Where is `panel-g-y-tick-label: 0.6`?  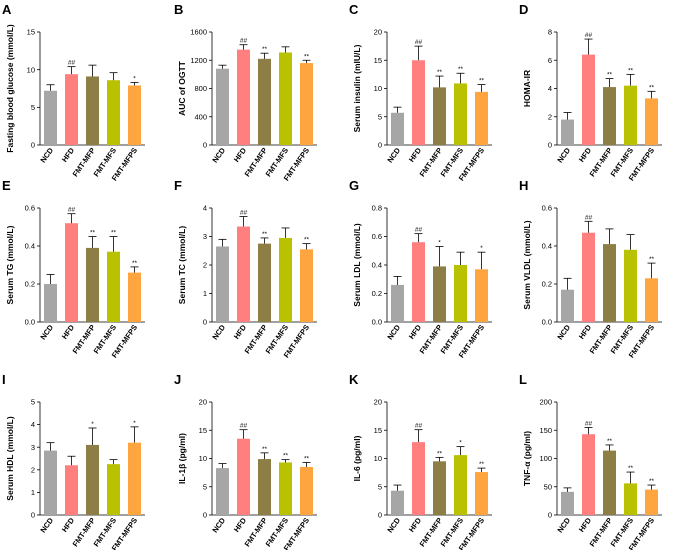 panel-g-y-tick-label: 0.6 is located at coordinates (377, 236).